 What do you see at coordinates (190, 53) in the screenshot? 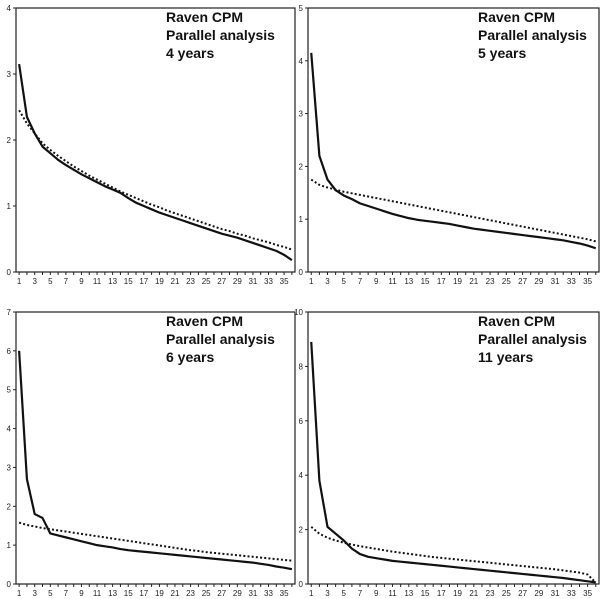
I see `chart-title-line: 4 years` at bounding box center [190, 53].